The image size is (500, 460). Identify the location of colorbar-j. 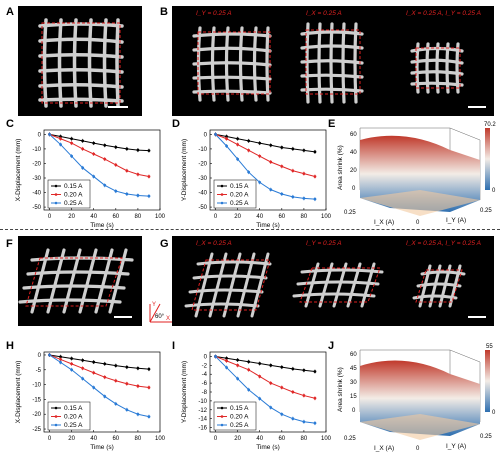
(487, 381).